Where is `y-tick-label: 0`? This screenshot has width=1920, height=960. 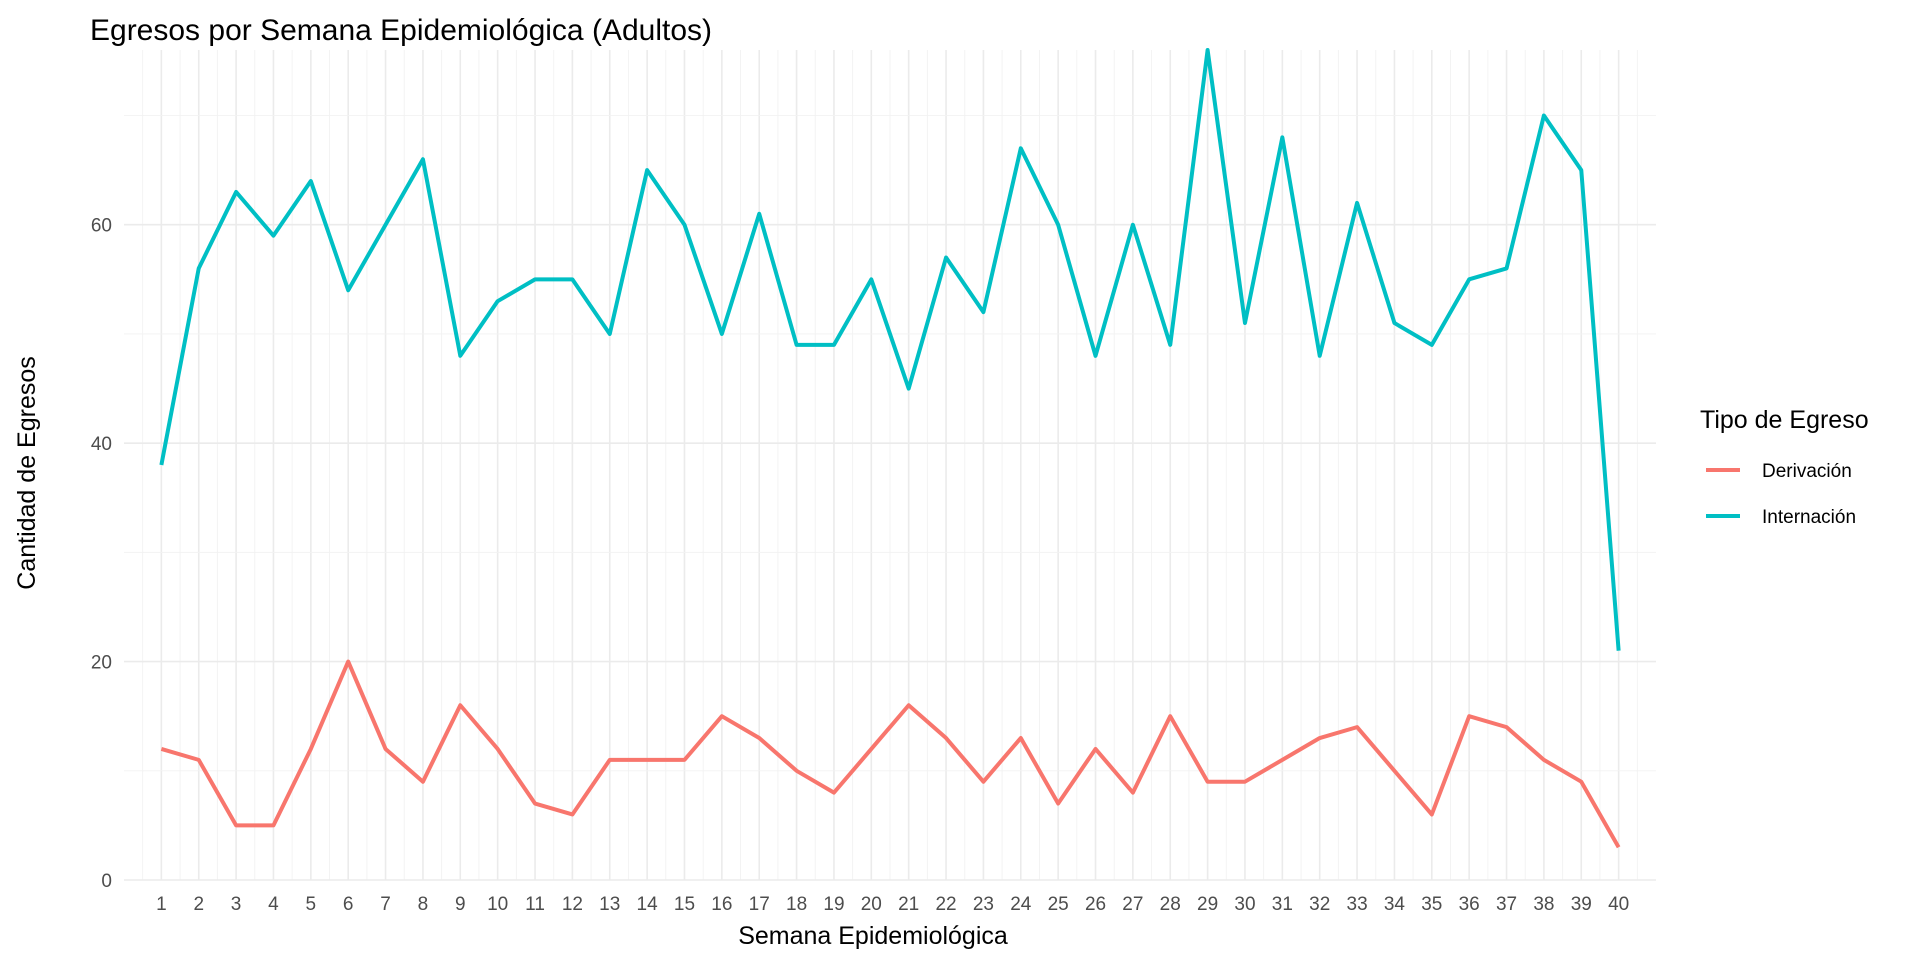 y-tick-label: 0 is located at coordinates (106, 881).